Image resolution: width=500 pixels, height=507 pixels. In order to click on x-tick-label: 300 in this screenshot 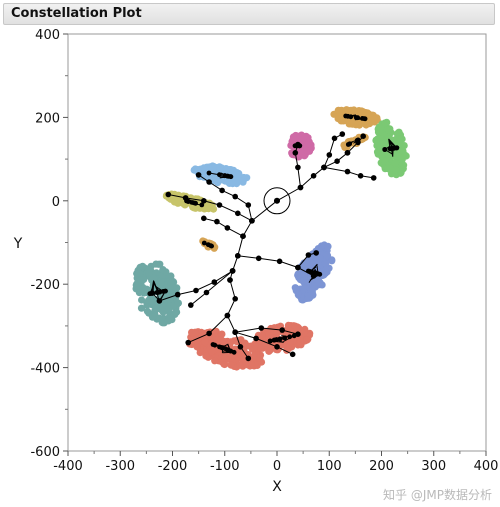, I will do `click(433, 466)`.